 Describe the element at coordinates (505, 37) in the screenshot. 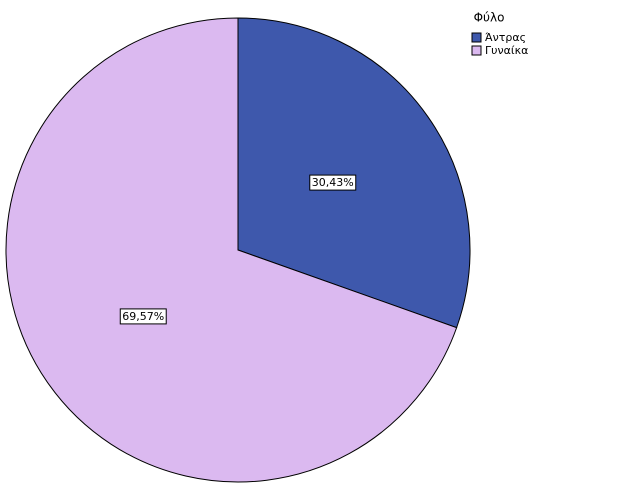

I see `legend-label: Άντρας` at that location.